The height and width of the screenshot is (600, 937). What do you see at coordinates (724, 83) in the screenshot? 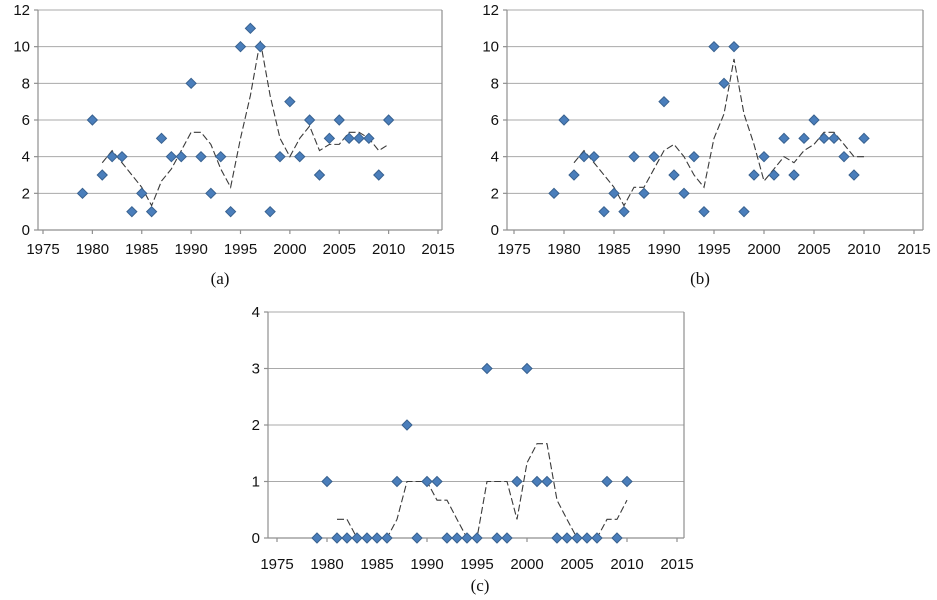
I see `data-point-1996` at bounding box center [724, 83].